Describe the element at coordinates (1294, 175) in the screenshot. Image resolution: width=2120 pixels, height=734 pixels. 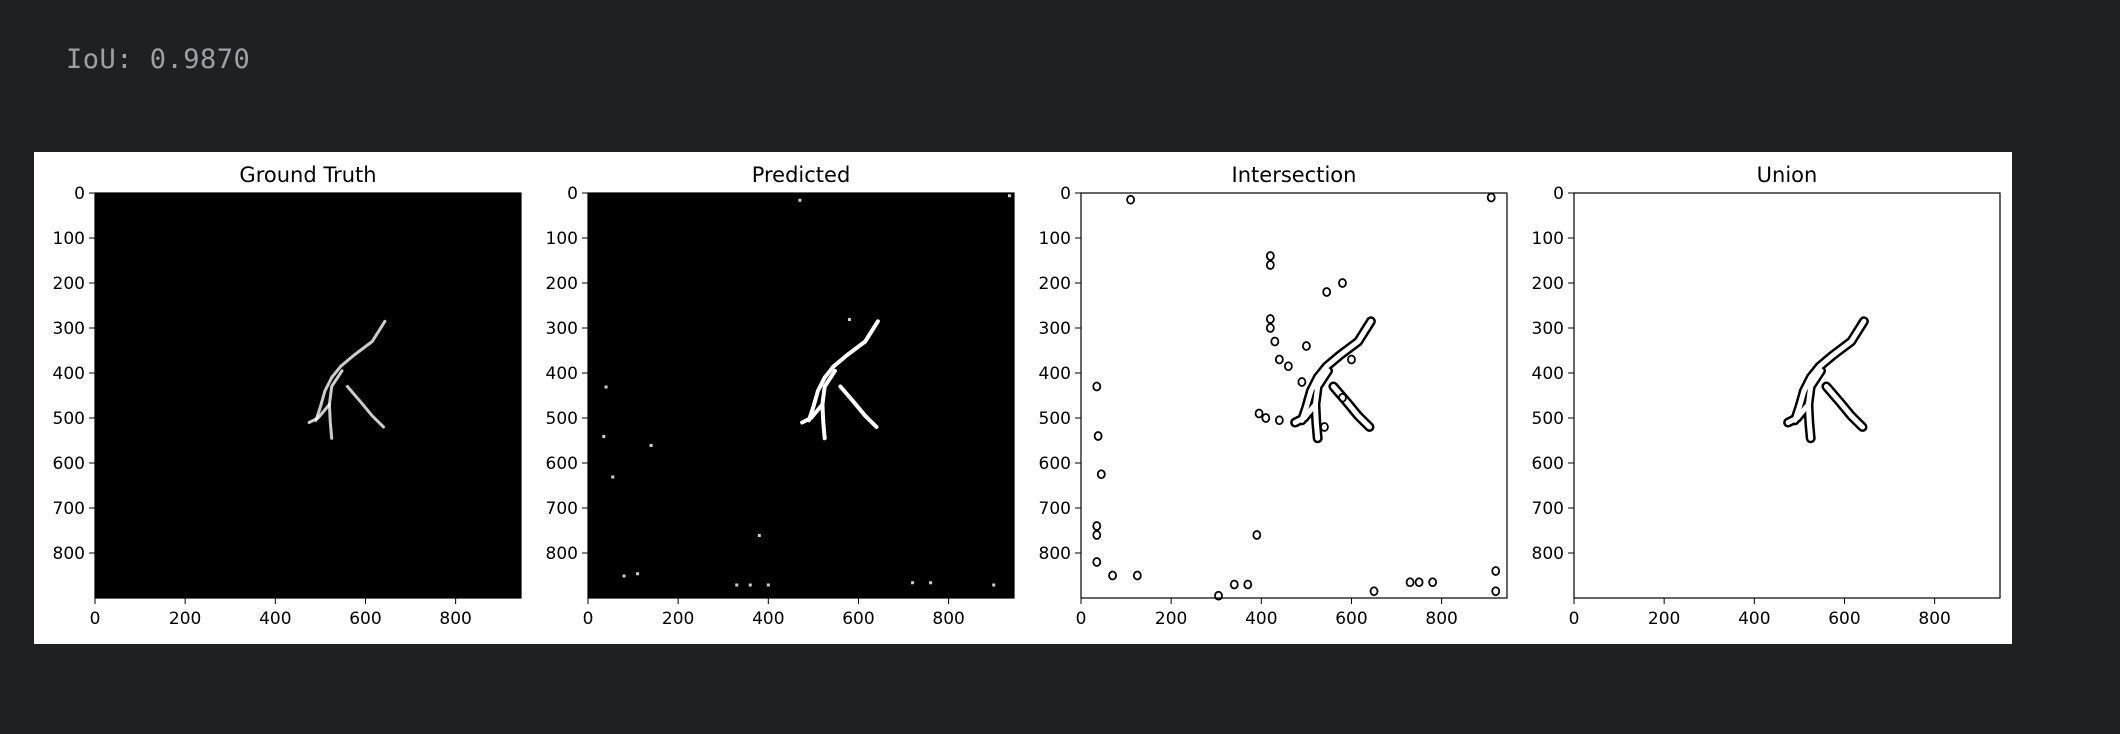
I see `panel-title: Intersection` at that location.